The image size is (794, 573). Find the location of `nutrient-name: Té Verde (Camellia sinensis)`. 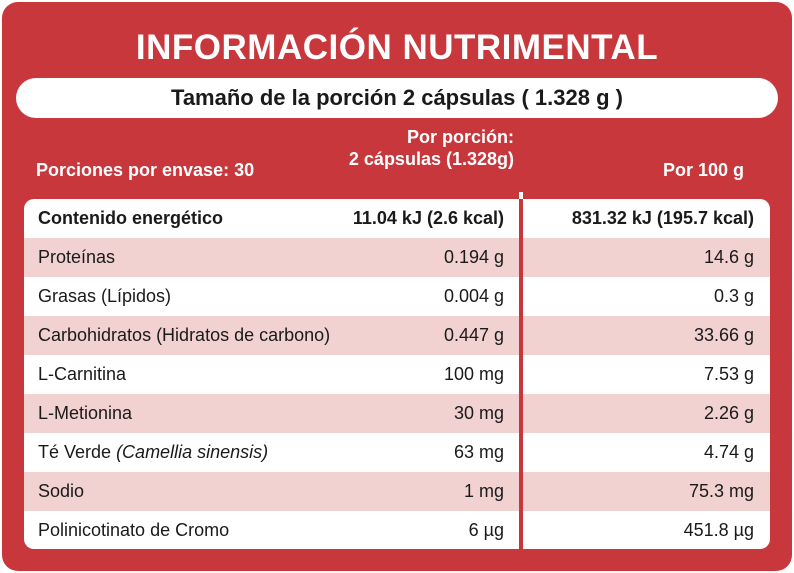

nutrient-name: Té Verde (Camellia sinensis) is located at coordinates (153, 452).